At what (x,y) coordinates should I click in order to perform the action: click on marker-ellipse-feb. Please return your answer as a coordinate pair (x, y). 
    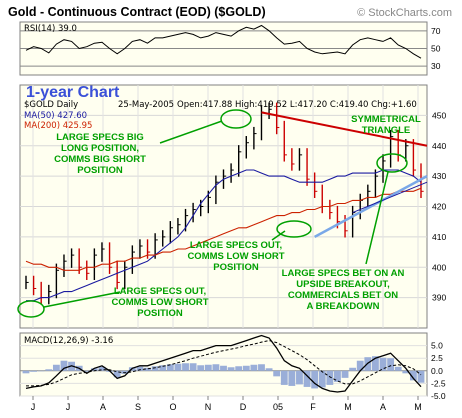
    Looking at the image, I should click on (294, 229).